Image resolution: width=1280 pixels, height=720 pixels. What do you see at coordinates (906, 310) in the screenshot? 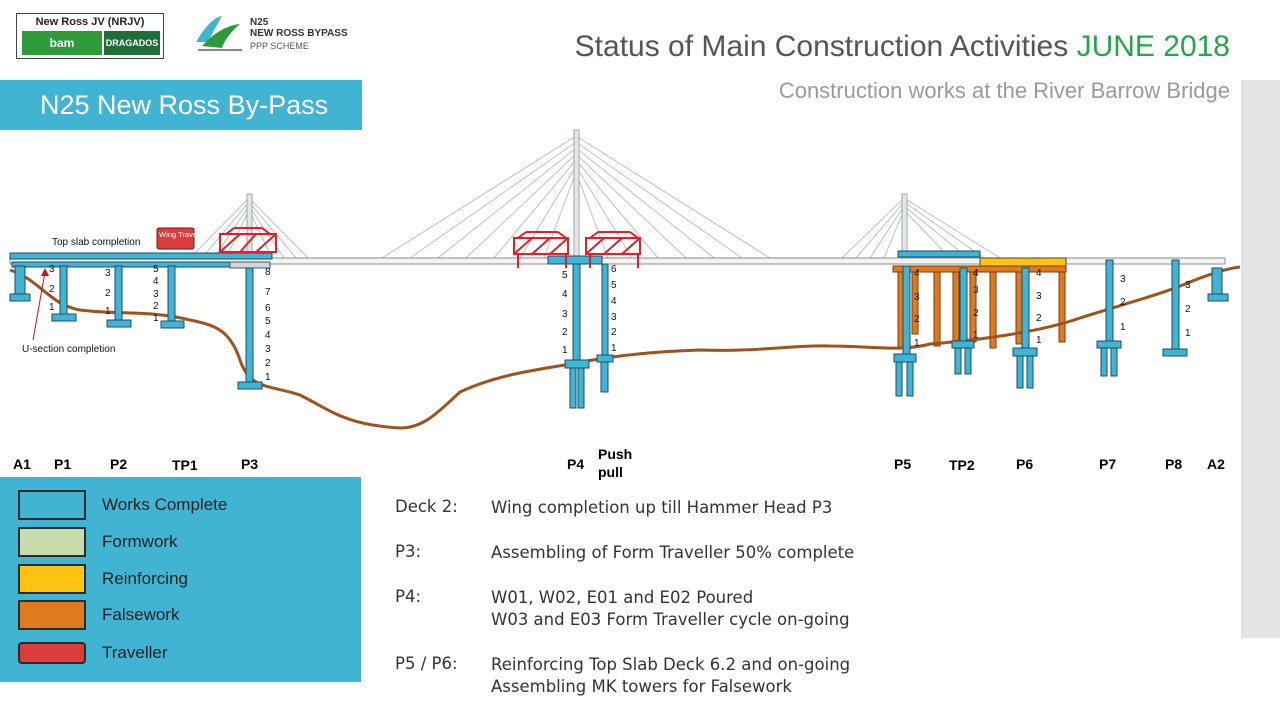
I see `pier-p5` at bounding box center [906, 310].